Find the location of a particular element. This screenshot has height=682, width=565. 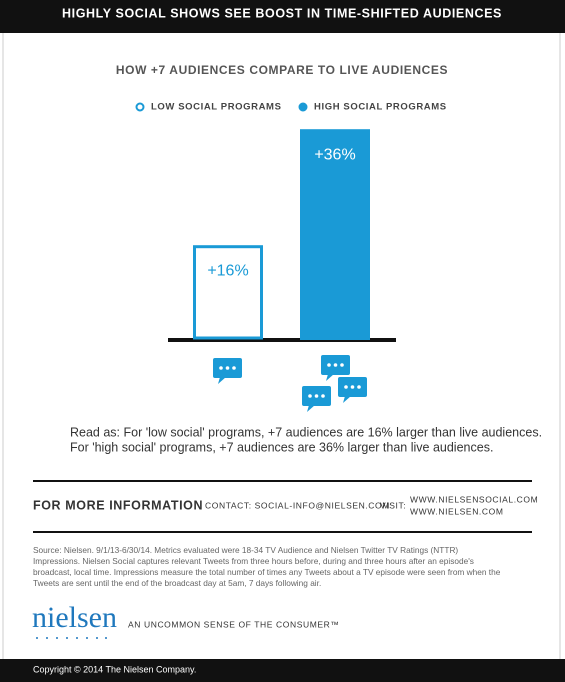

copyright: Copyright © 2014 The Nielsen Company. is located at coordinates (114, 669).